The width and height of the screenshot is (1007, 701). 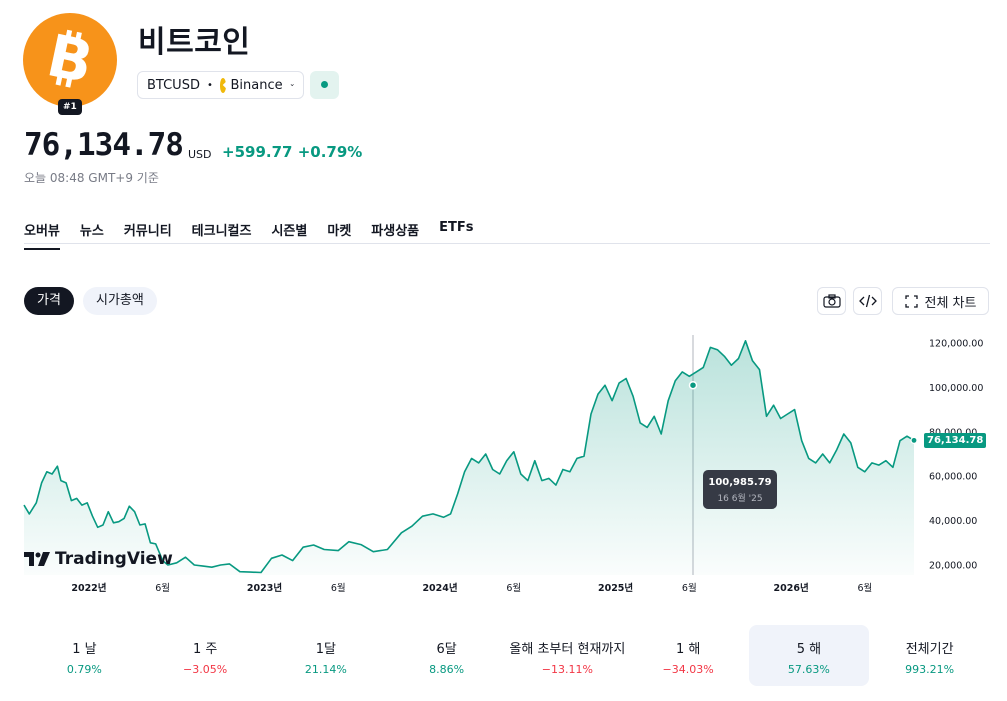 I want to click on performance-label: 1 주, so click(x=205, y=649).